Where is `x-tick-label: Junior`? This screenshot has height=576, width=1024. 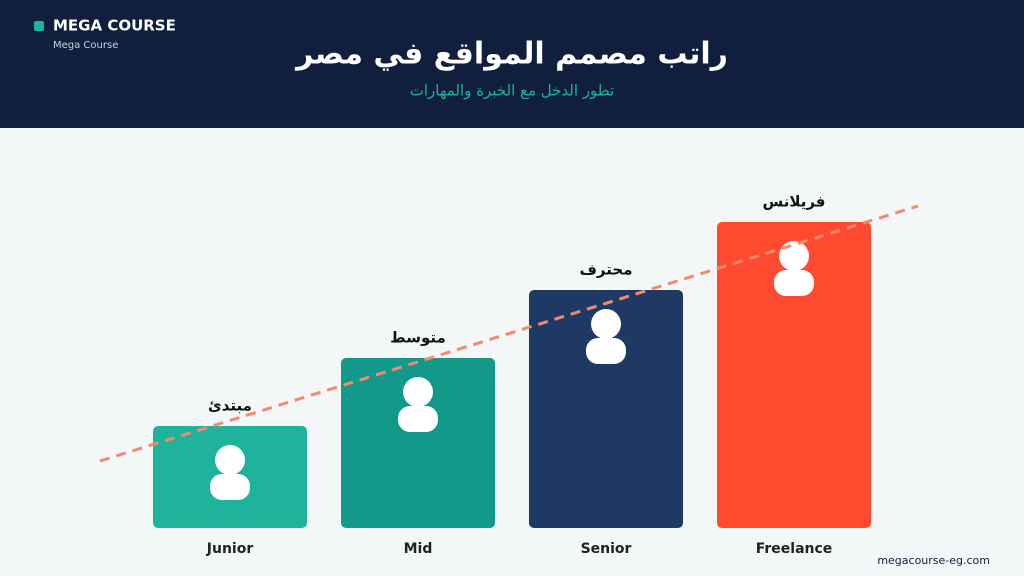
x-tick-label: Junior is located at coordinates (230, 549).